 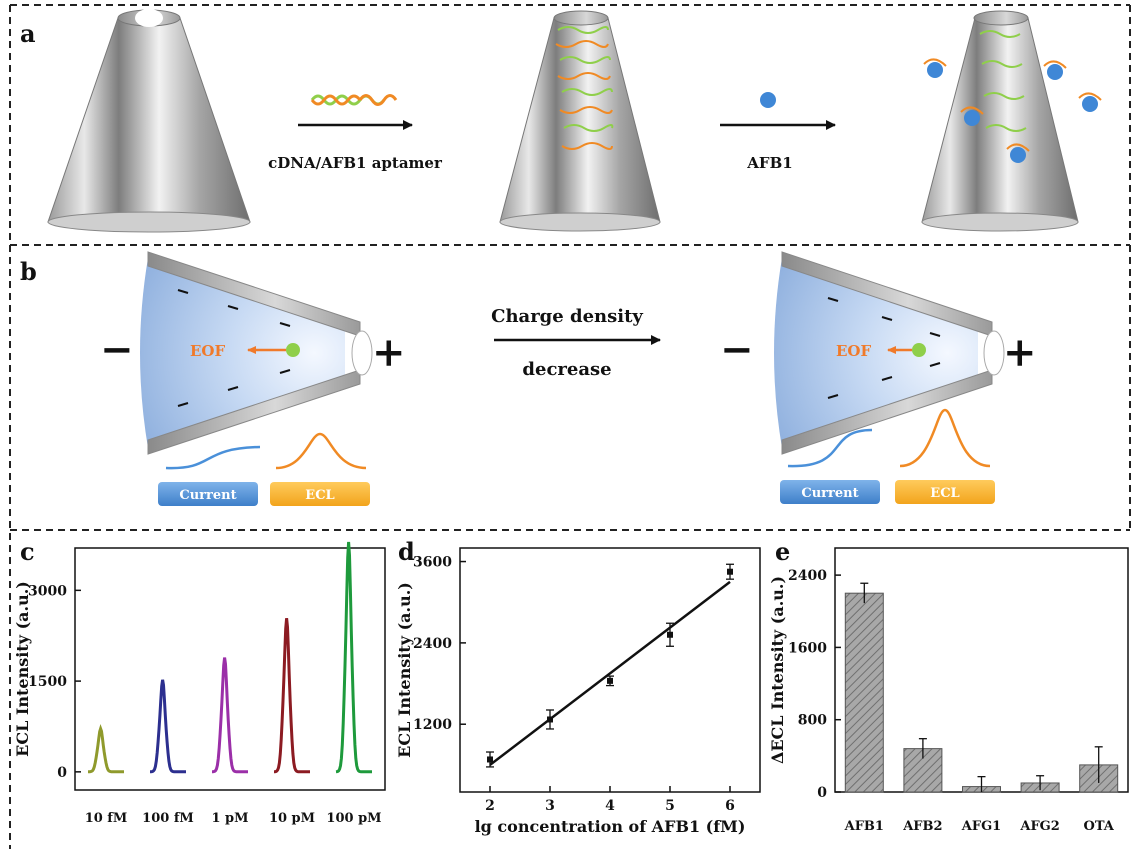 What do you see at coordinates (670, 806) in the screenshot?
I see `x-tick-label-d-3: 5` at bounding box center [670, 806].